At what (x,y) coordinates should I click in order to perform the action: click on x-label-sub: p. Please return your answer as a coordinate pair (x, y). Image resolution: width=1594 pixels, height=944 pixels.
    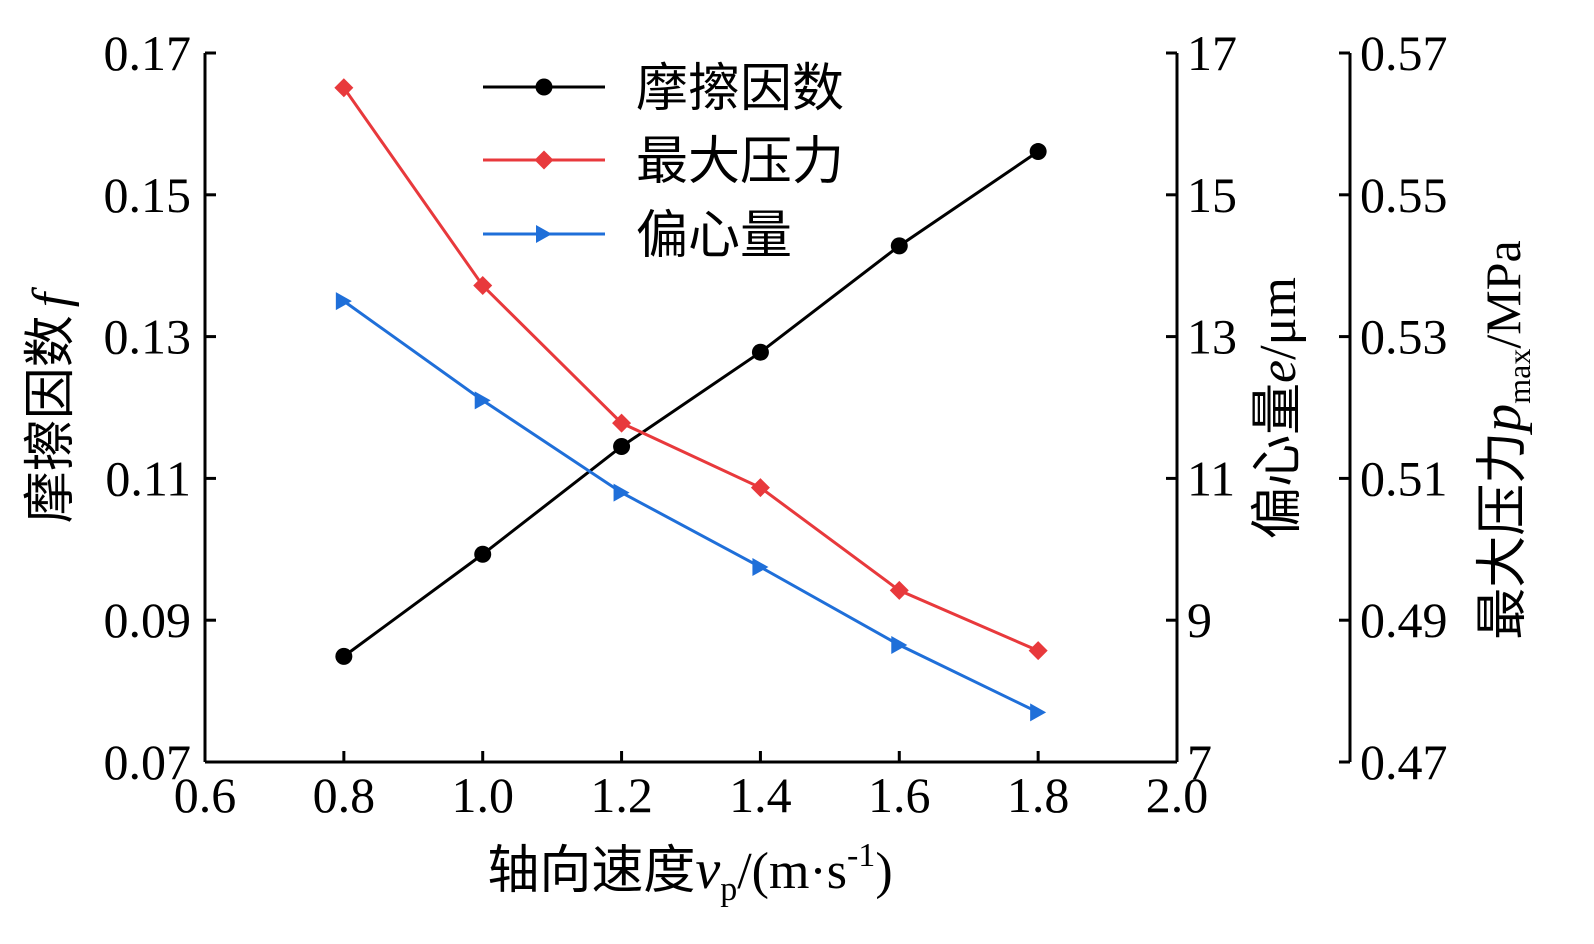
    Looking at the image, I should click on (728, 889).